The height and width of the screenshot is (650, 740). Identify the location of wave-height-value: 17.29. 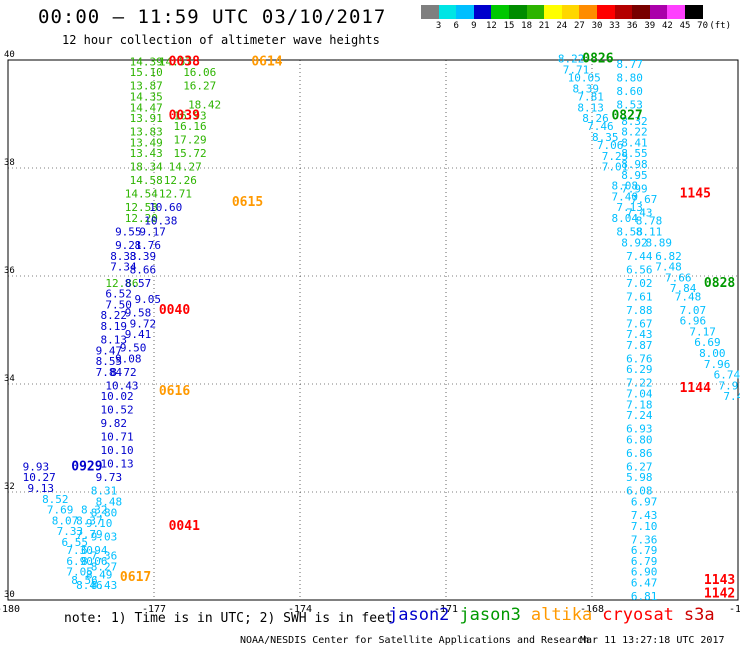
(189, 140).